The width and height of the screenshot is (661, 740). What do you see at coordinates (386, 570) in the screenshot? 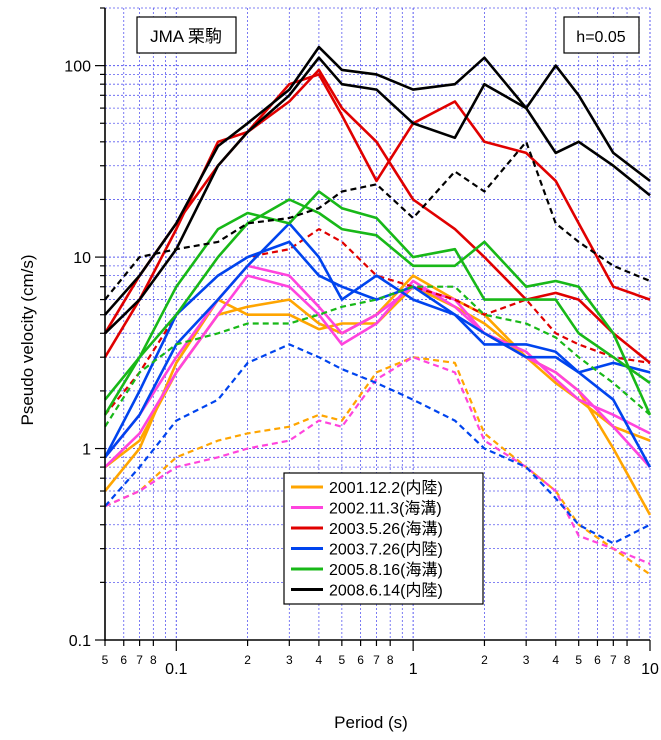
I see `legend-label-4: 2005.8.16(海溝)` at bounding box center [386, 570].